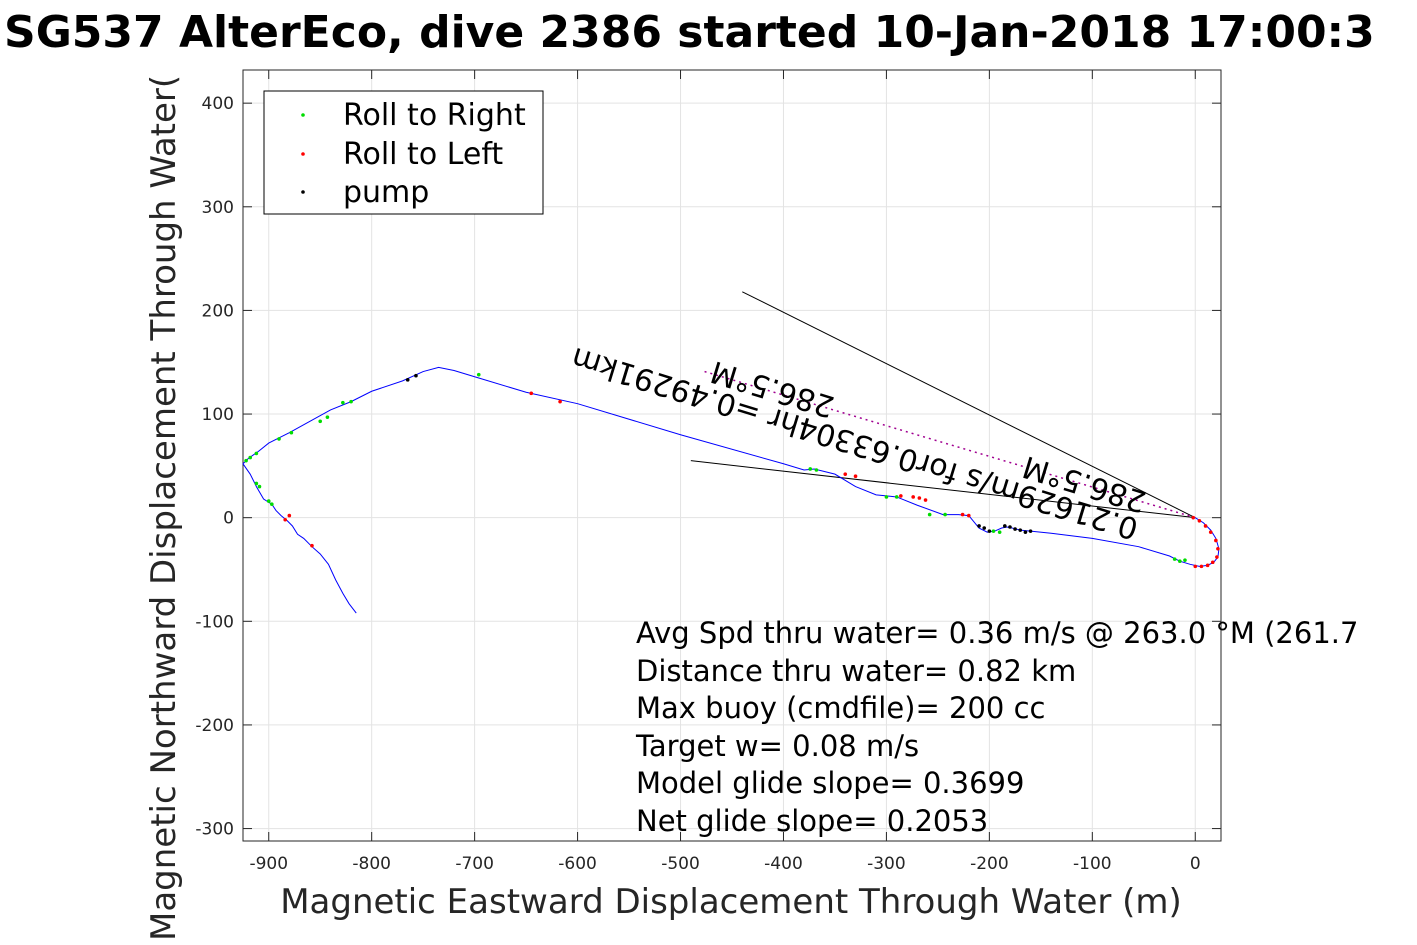  What do you see at coordinates (830, 783) in the screenshot?
I see `stat-model-glide-slope: Model glide slope= 0.3699` at bounding box center [830, 783].